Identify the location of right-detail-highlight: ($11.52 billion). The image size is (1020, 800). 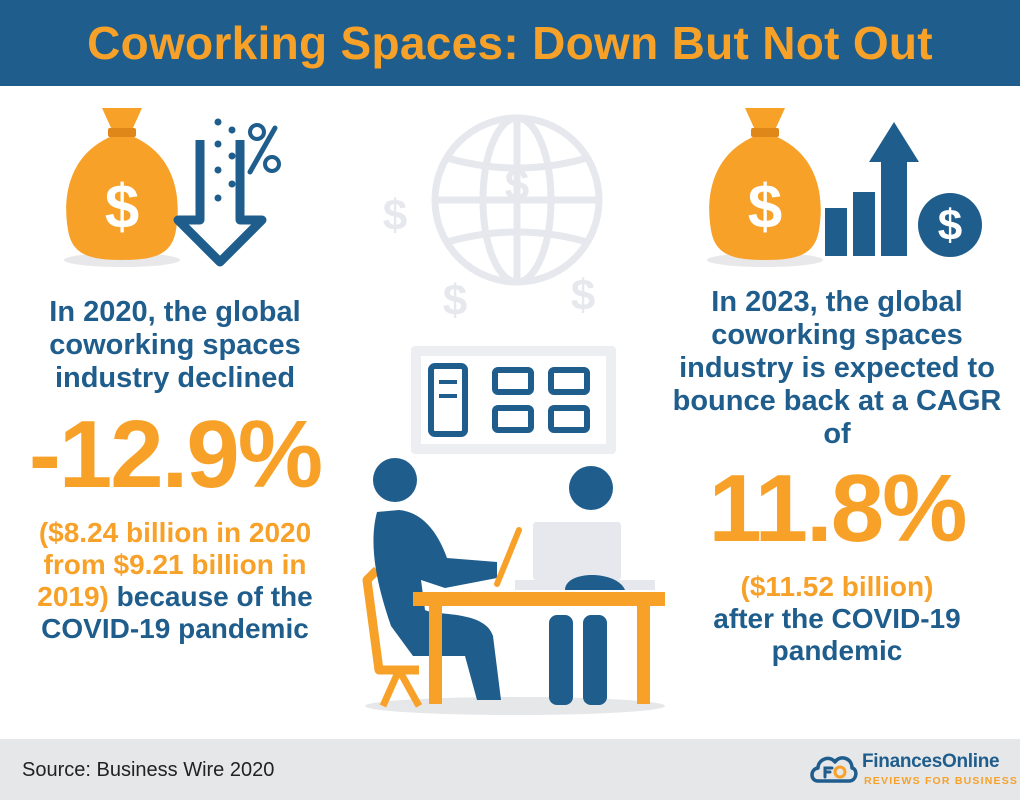
(837, 586).